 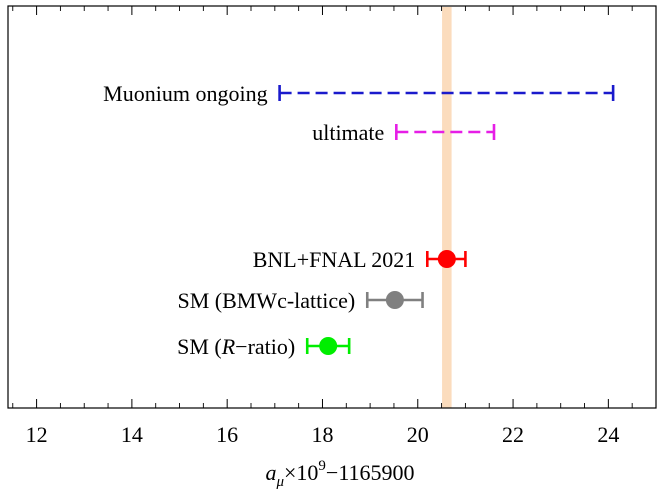 What do you see at coordinates (370, 472) in the screenshot?
I see `x-title-tail: −1165900` at bounding box center [370, 472].